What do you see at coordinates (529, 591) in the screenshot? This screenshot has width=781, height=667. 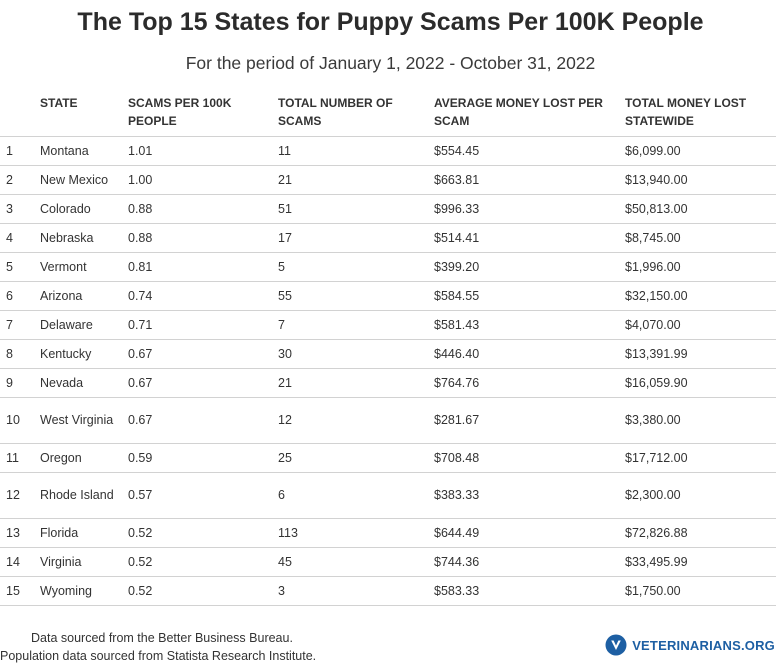 I see `average-lost-cell: $583.33` at bounding box center [529, 591].